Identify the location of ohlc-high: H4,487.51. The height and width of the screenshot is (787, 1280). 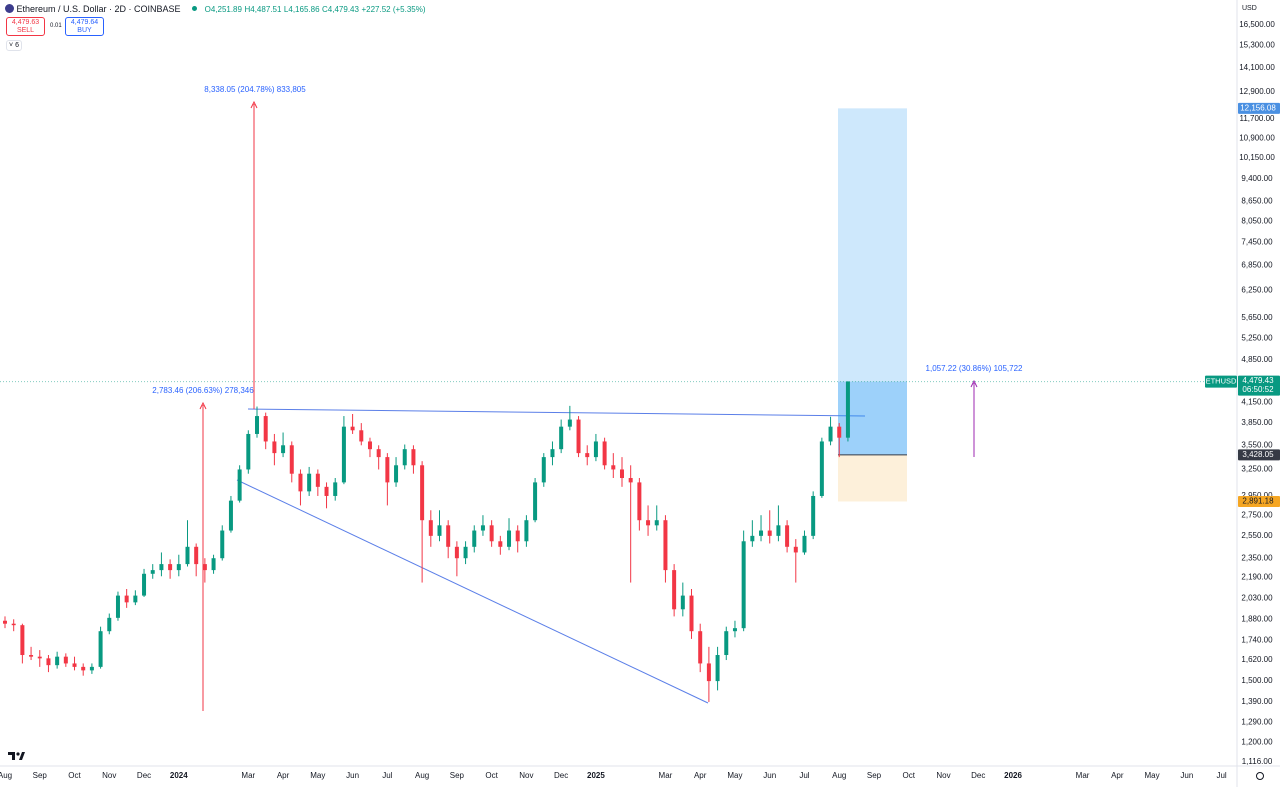
(263, 9).